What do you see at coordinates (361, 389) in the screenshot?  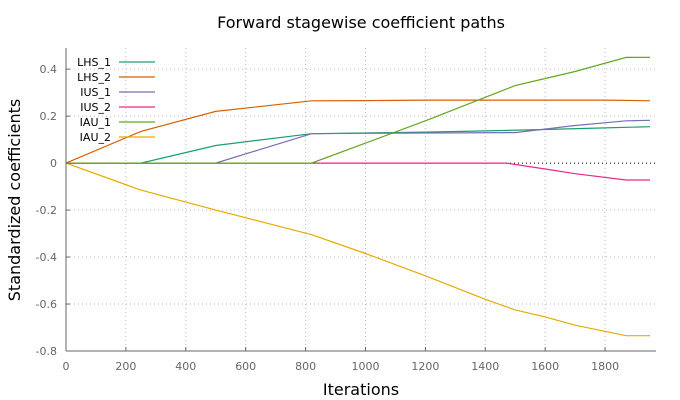 I see `x-axis-label: Iterations` at bounding box center [361, 389].